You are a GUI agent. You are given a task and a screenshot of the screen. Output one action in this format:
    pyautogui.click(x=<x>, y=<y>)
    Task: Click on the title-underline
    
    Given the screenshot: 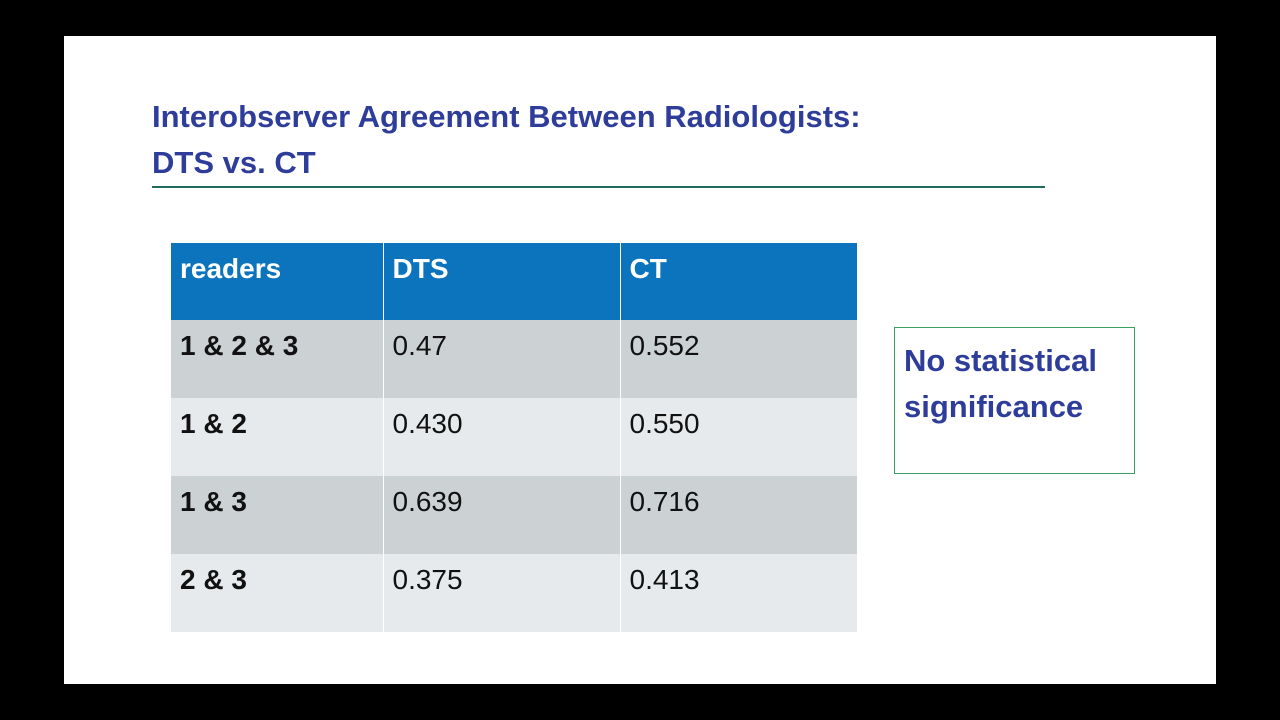 What is the action you would take?
    pyautogui.click(x=598, y=187)
    